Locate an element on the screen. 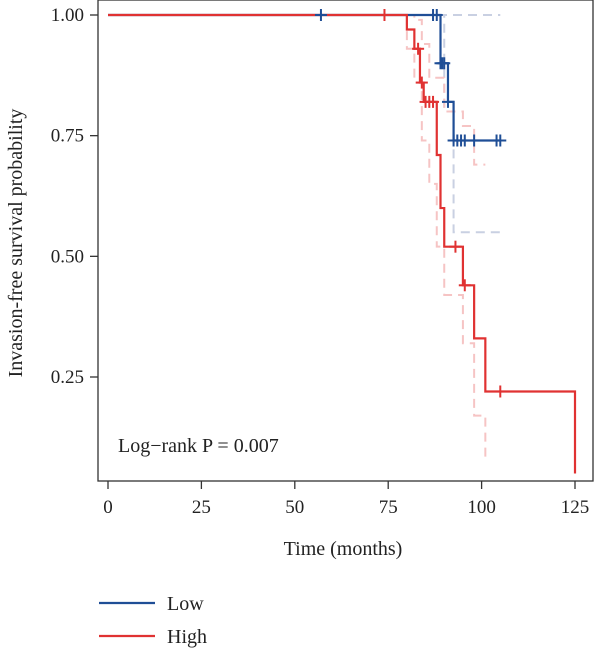 Image resolution: width=596 pixels, height=653 pixels. legend: Low High is located at coordinates (153, 620).